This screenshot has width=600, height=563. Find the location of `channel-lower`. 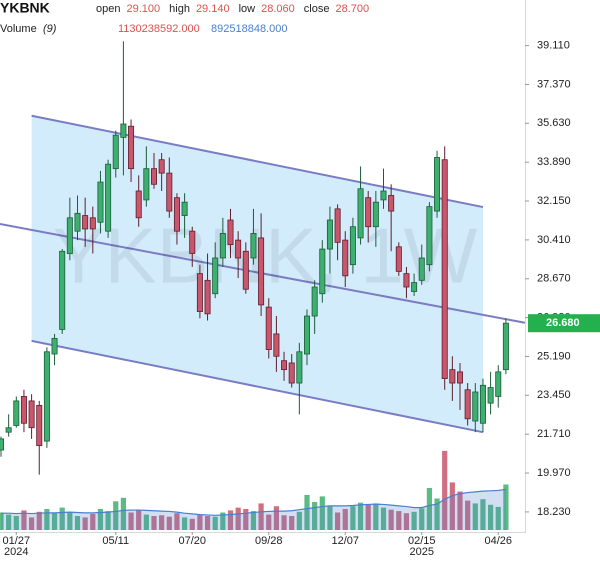

channel-lower is located at coordinates (257, 386).